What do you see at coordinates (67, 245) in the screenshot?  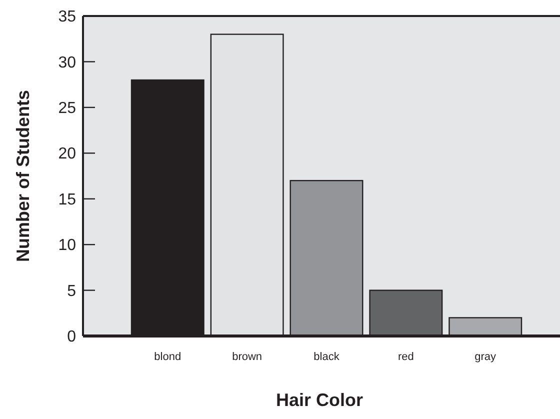 I see `y-tick-label: 10` at bounding box center [67, 245].